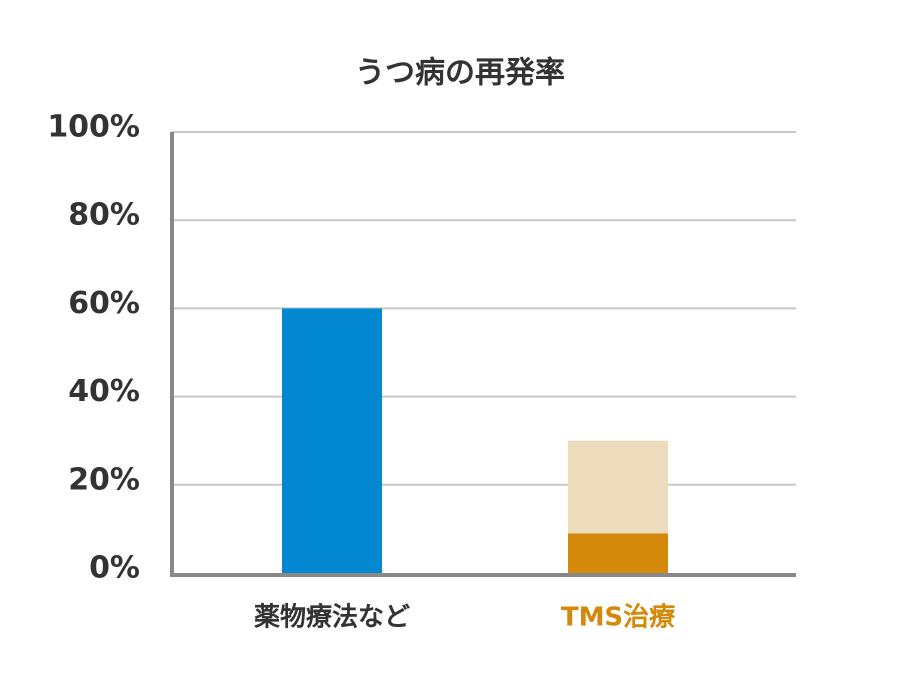  What do you see at coordinates (114, 568) in the screenshot?
I see `y-tick-label: 0%` at bounding box center [114, 568].